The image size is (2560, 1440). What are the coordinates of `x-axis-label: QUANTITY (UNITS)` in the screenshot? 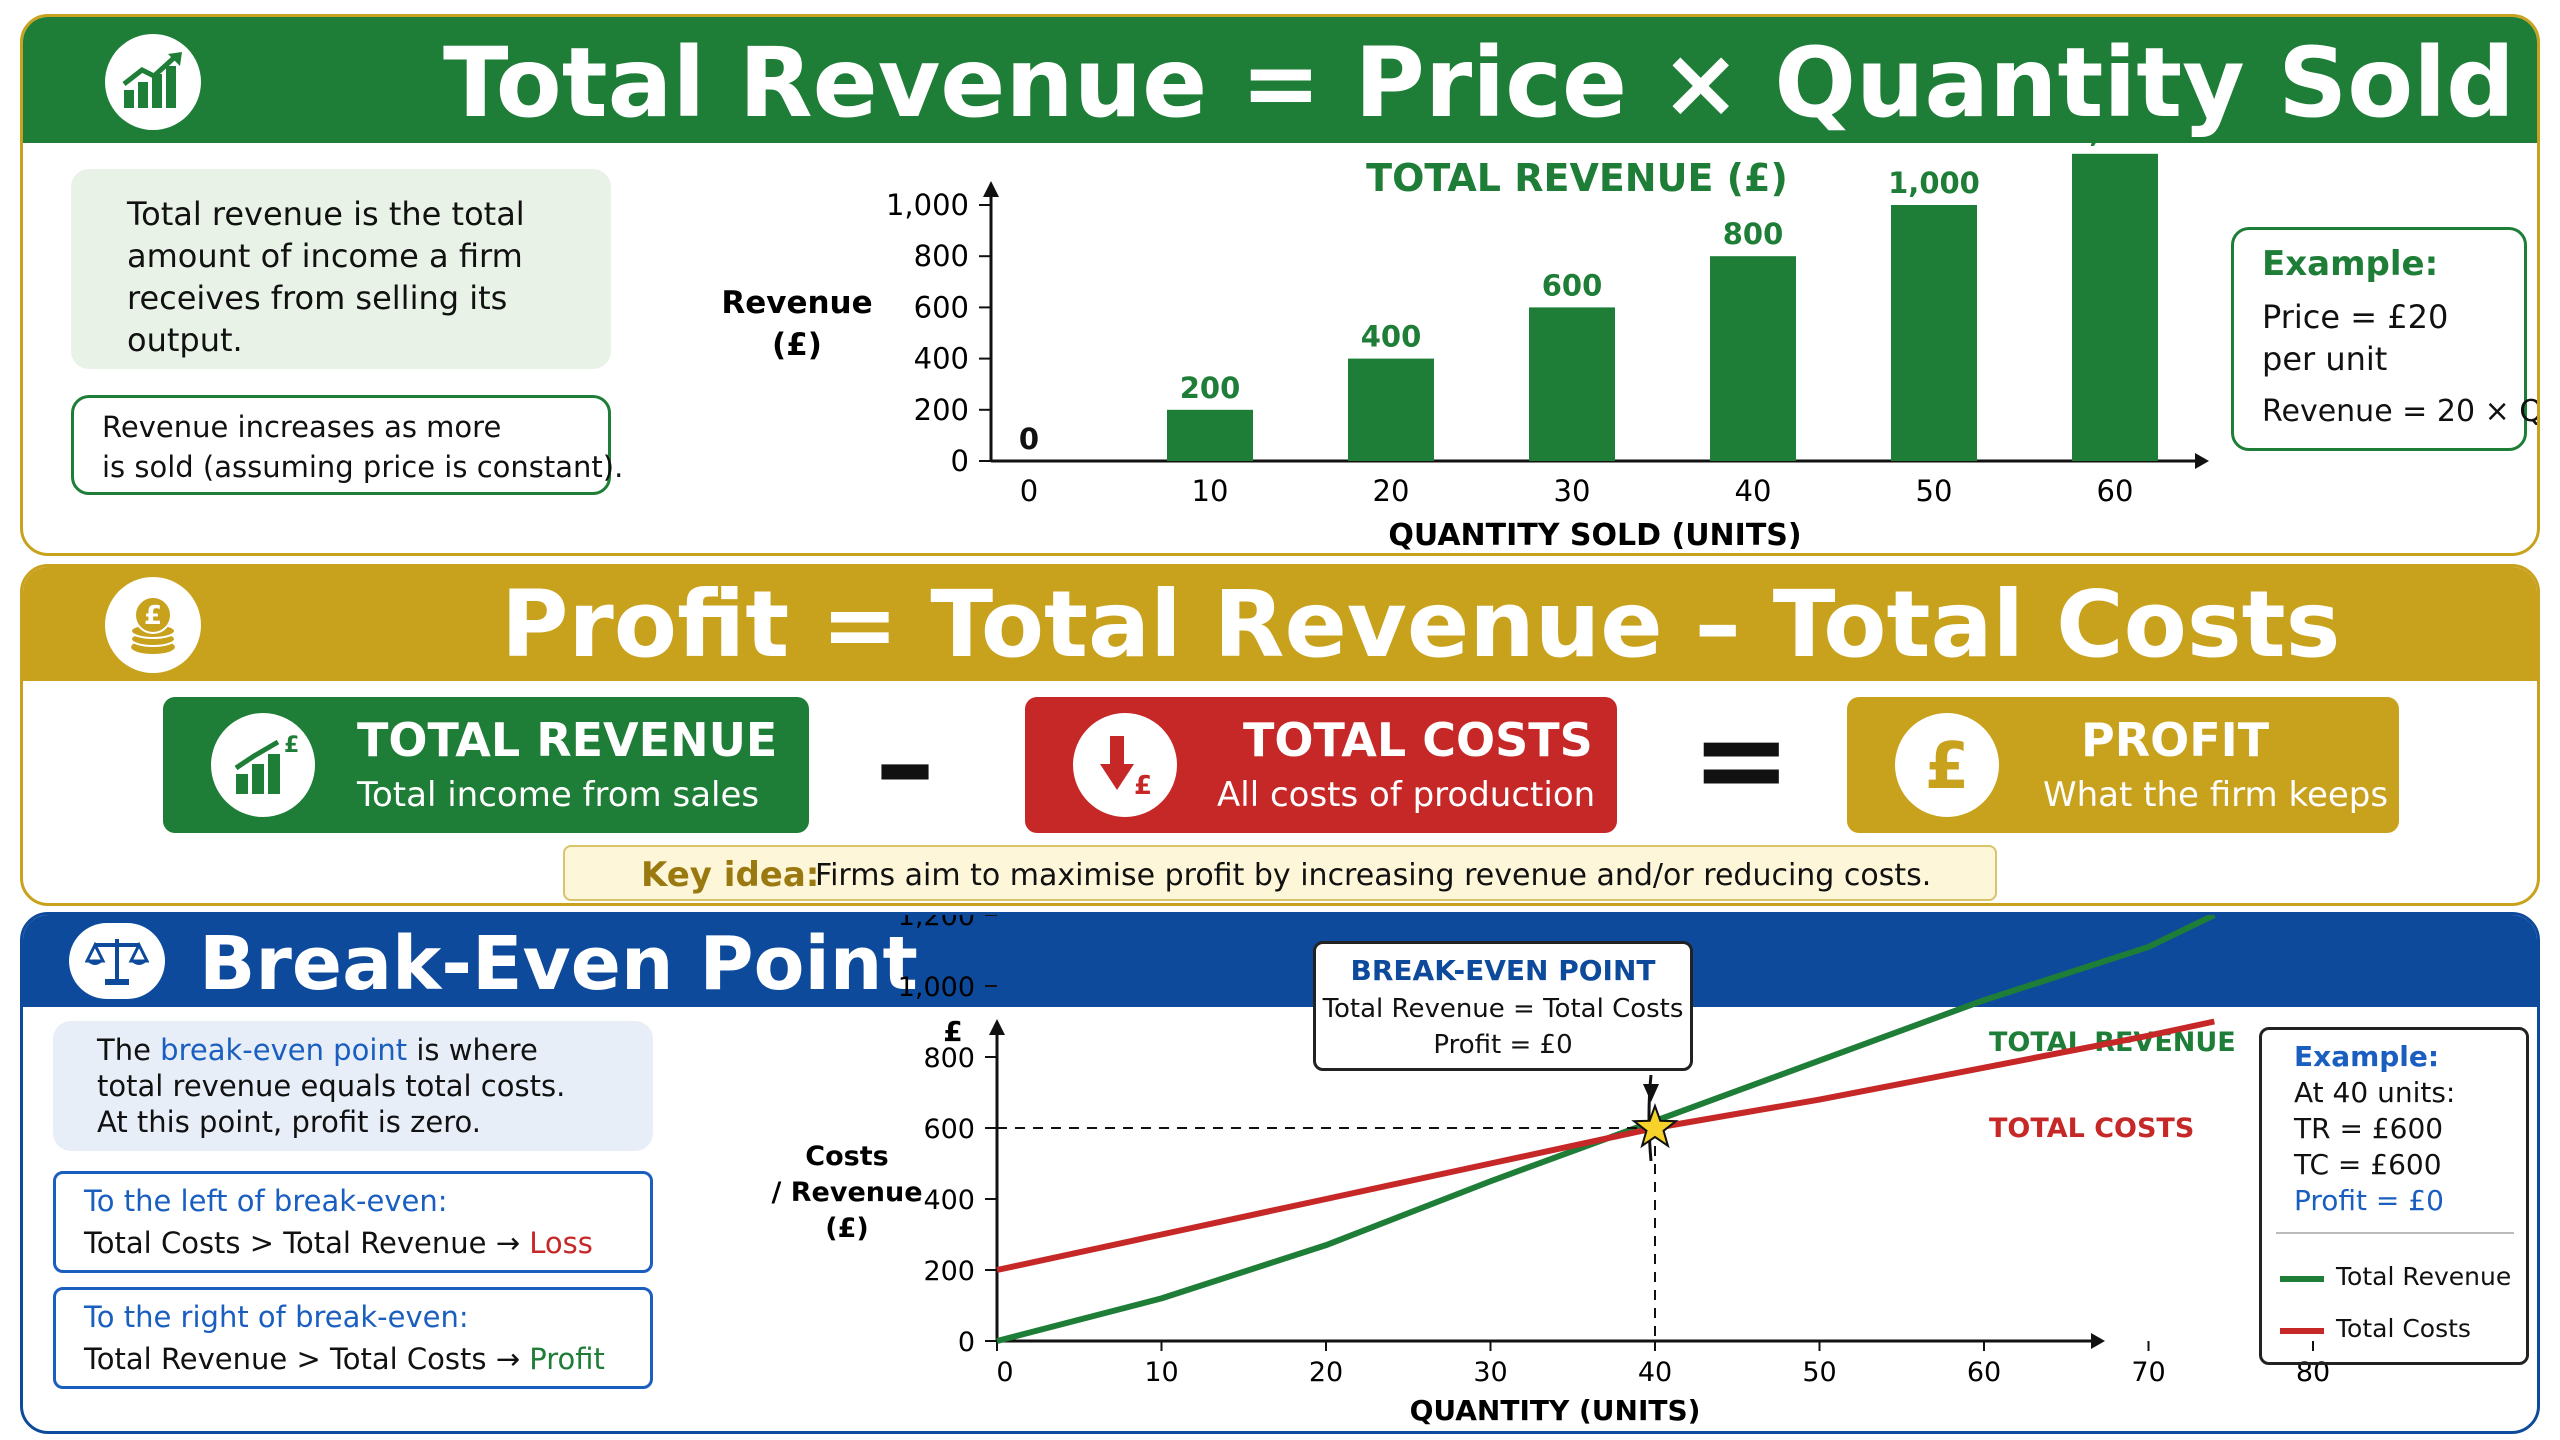 It's located at (1555, 1410).